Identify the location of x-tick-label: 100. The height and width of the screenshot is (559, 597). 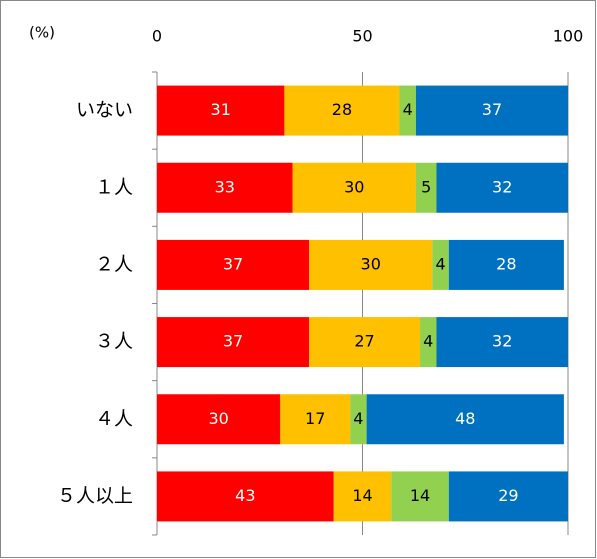
(568, 36).